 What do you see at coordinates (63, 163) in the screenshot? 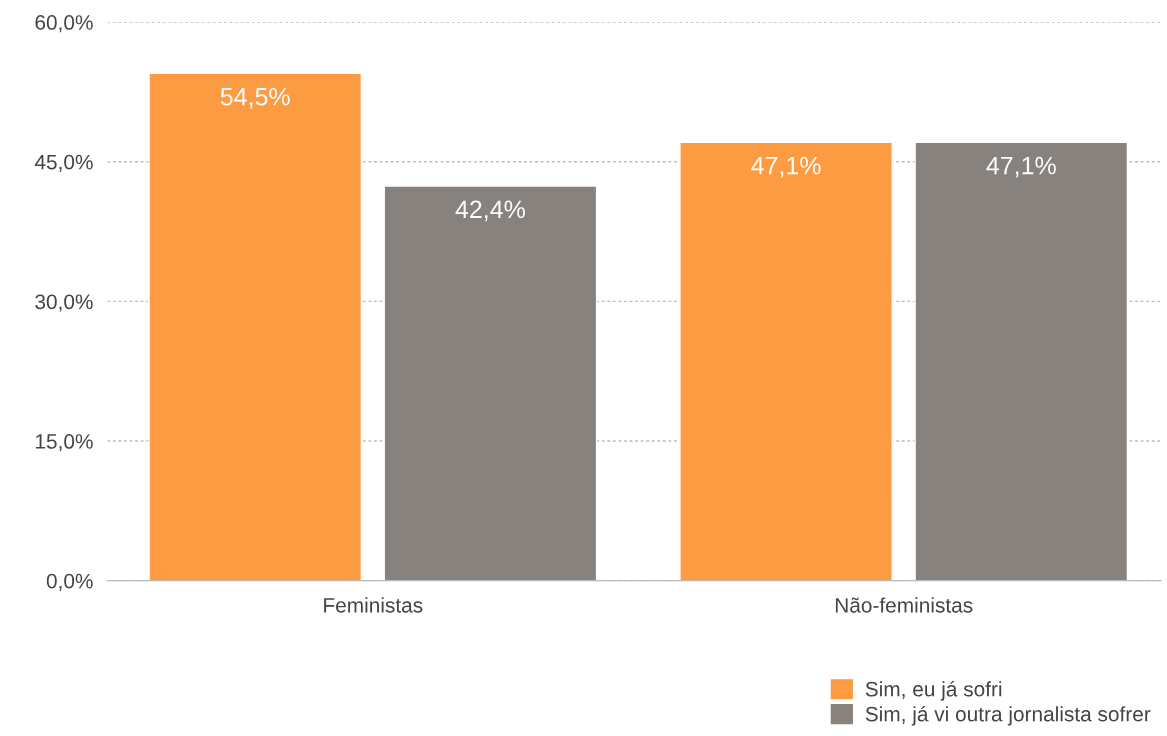
I see `y-tick-label: 45,0%` at bounding box center [63, 163].